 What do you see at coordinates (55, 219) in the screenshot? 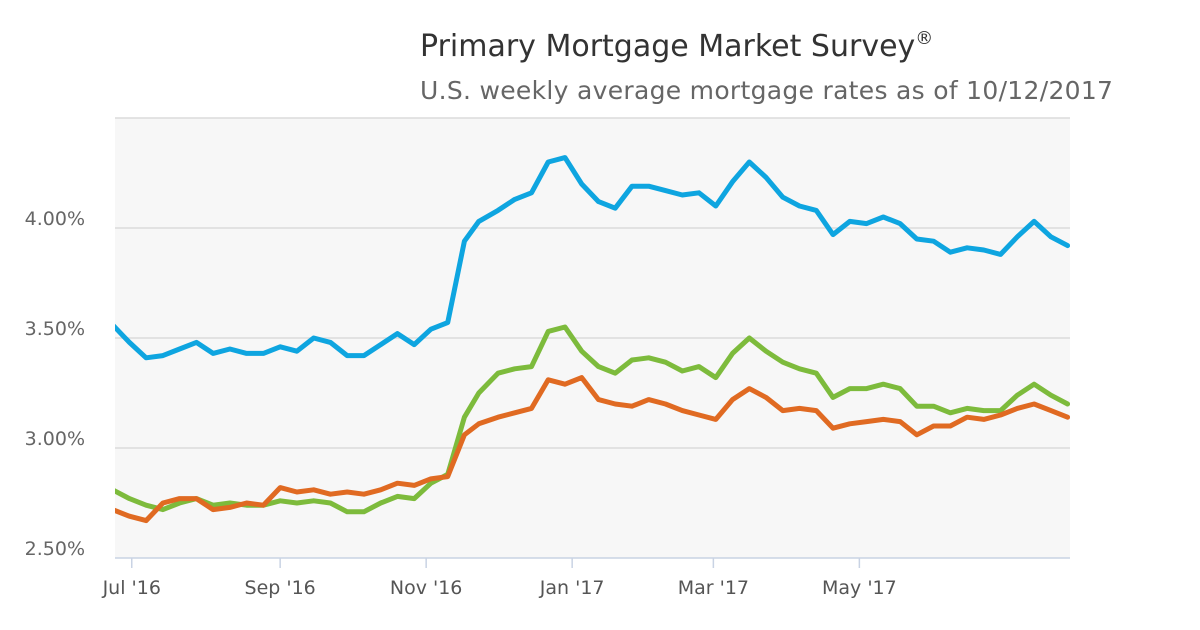
I see `y-tick-label: 4.00%` at bounding box center [55, 219].